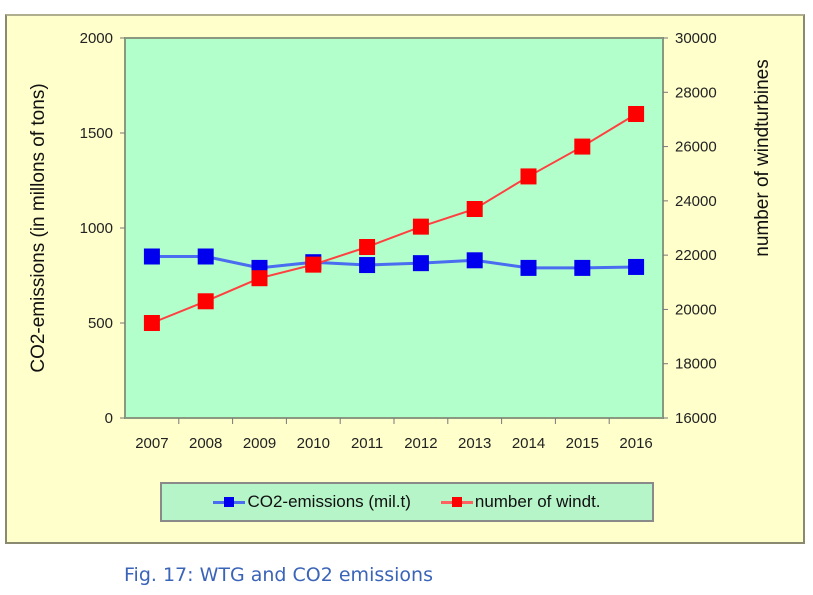 This screenshot has height=595, width=813. Describe the element at coordinates (696, 38) in the screenshot. I see `y2-tick-label: 30000` at that location.